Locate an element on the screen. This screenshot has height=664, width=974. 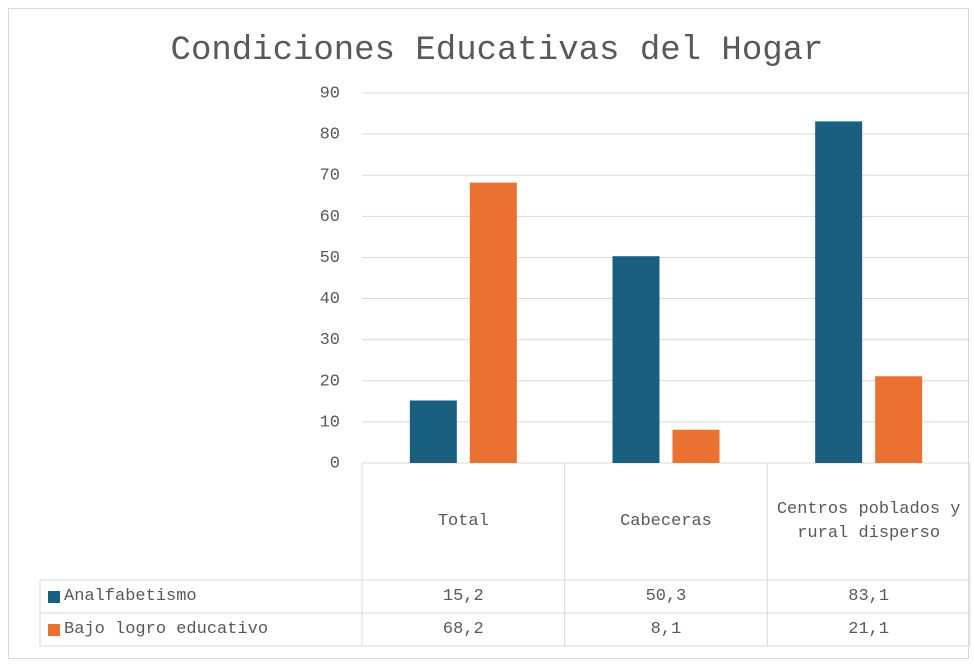
table-value: 21,1 is located at coordinates (869, 629).